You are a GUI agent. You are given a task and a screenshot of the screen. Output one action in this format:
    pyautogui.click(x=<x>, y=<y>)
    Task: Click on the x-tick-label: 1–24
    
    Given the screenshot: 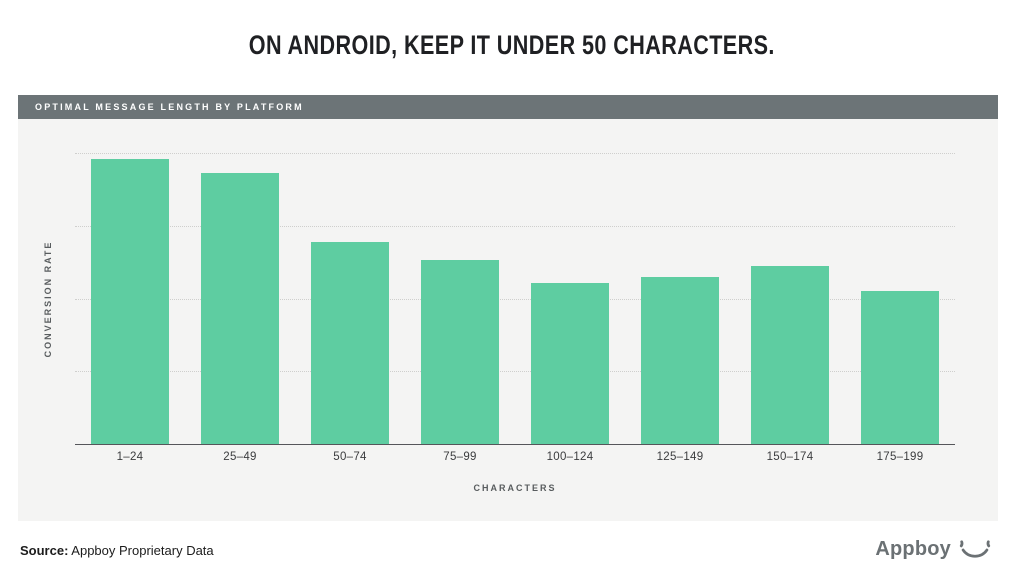 What is the action you would take?
    pyautogui.click(x=130, y=457)
    